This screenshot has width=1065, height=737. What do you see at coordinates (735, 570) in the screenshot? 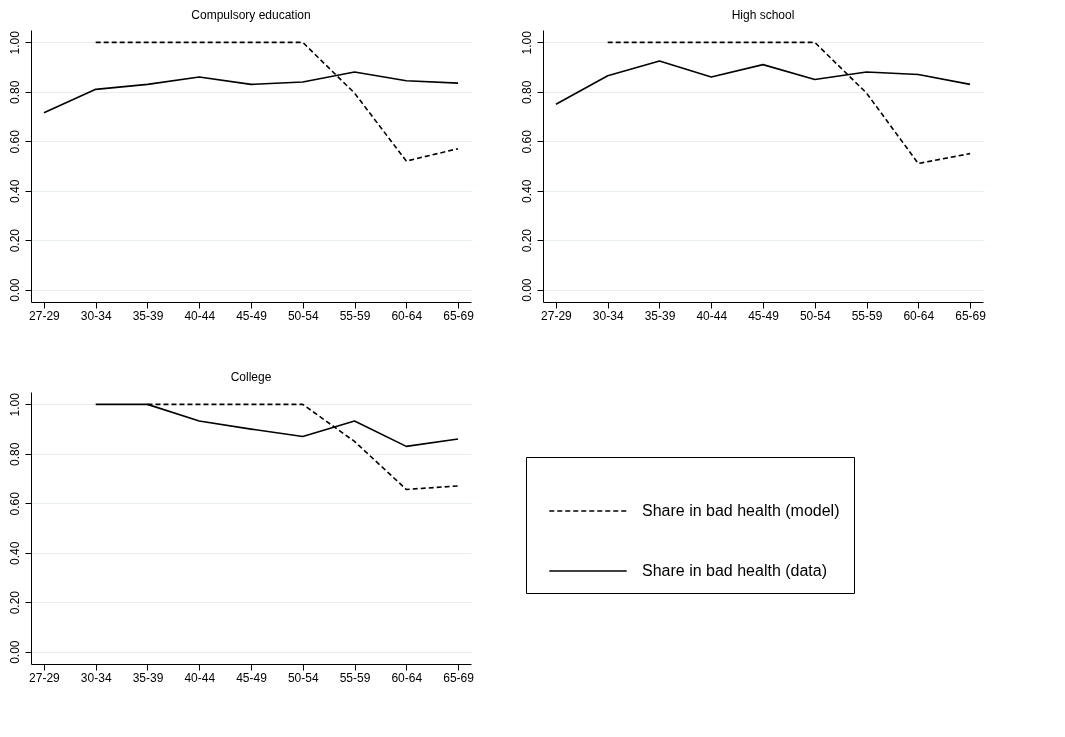
I see `legend-label: Share in bad health (data)` at bounding box center [735, 570].